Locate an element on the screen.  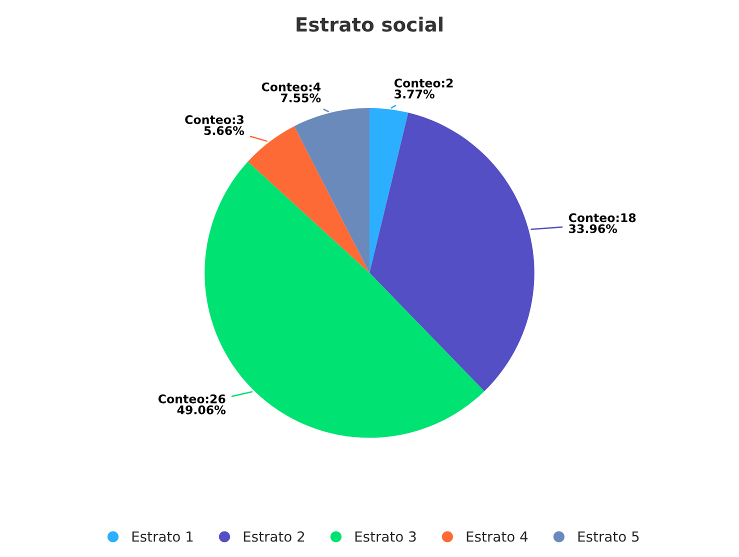
legend-label: Estrato 1 is located at coordinates (162, 536).